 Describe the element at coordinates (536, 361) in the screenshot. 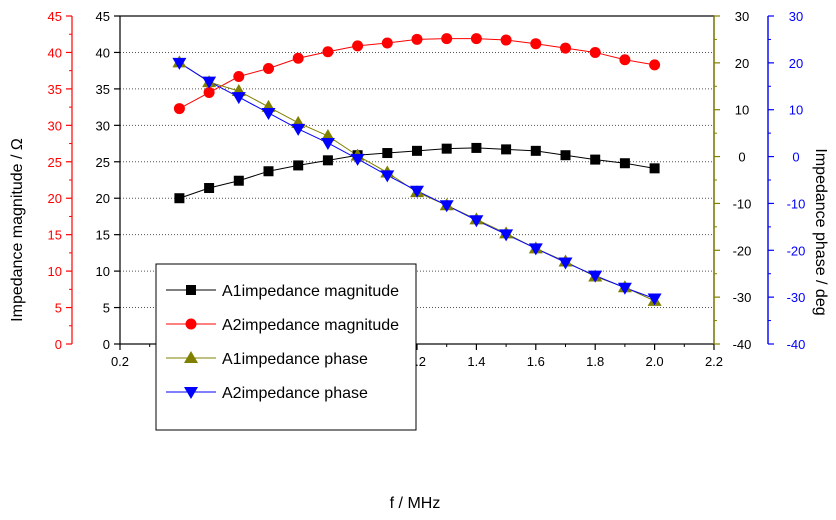

I see `x-tick-label: 1.6` at that location.